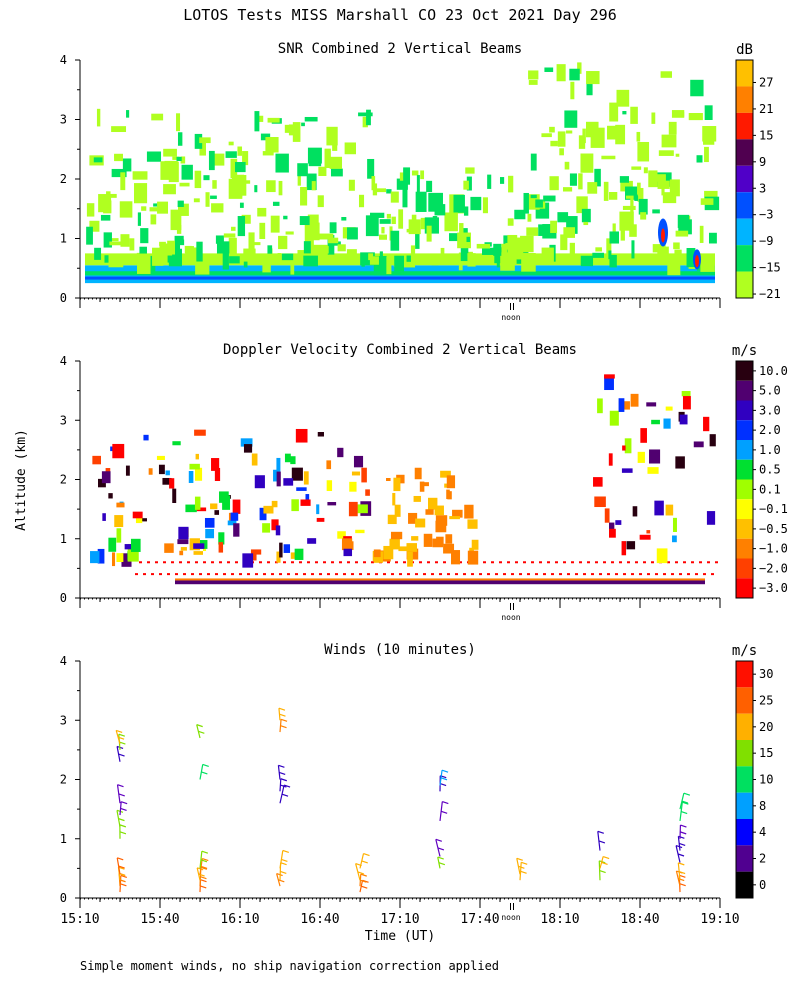 The width and height of the screenshot is (800, 1000). Describe the element at coordinates (520, 871) in the screenshot. I see `wind-barb` at that location.